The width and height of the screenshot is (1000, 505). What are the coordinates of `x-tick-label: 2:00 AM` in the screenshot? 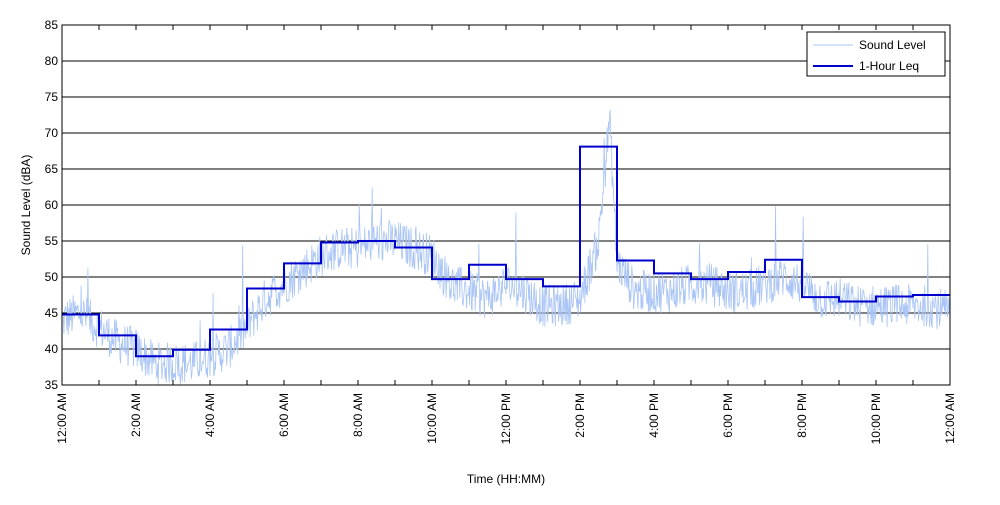 It's located at (136, 415).